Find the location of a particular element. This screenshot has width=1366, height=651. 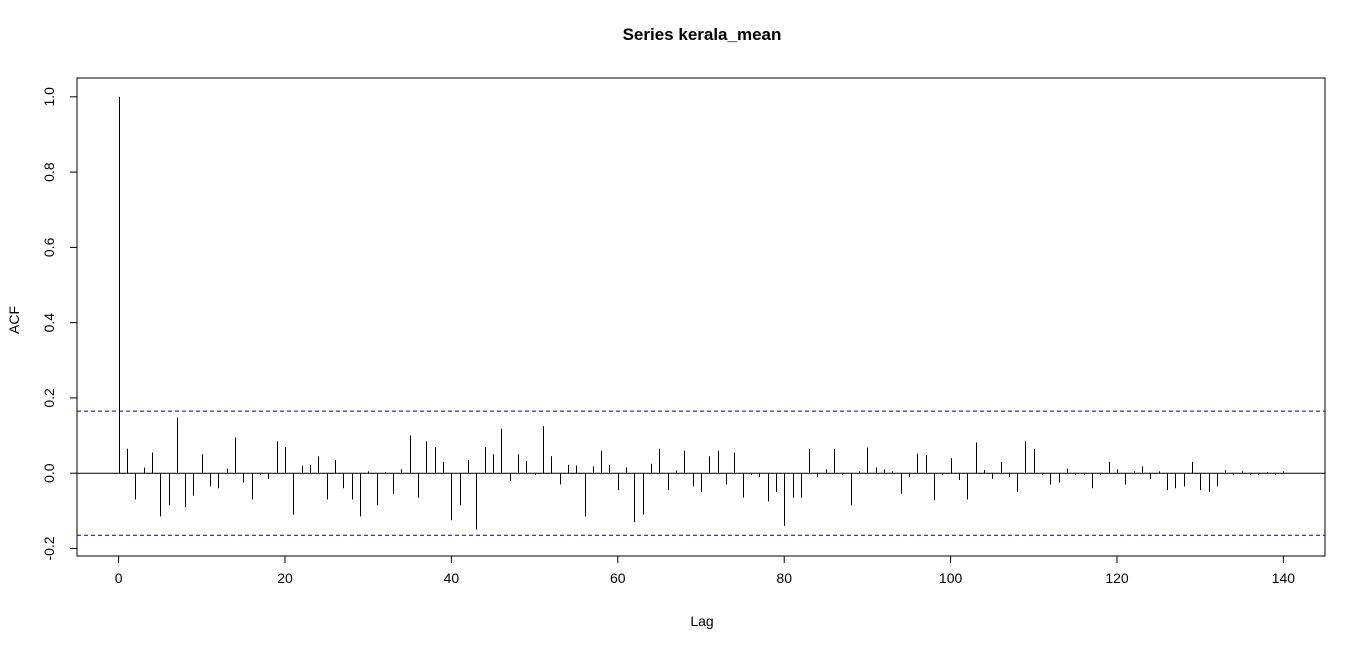

x-tick-label: 60 is located at coordinates (618, 578).